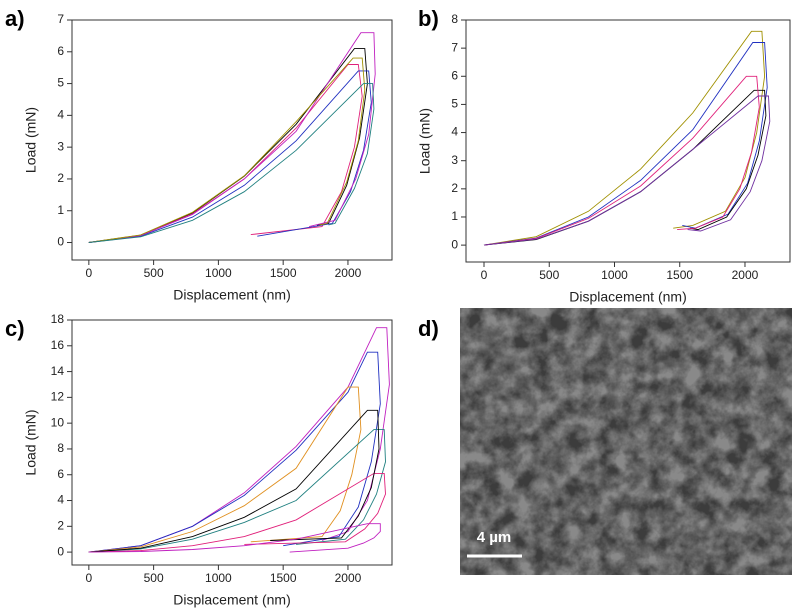 This screenshot has width=796, height=610. Describe the element at coordinates (15, 18) in the screenshot. I see `panel-label: a)` at that location.